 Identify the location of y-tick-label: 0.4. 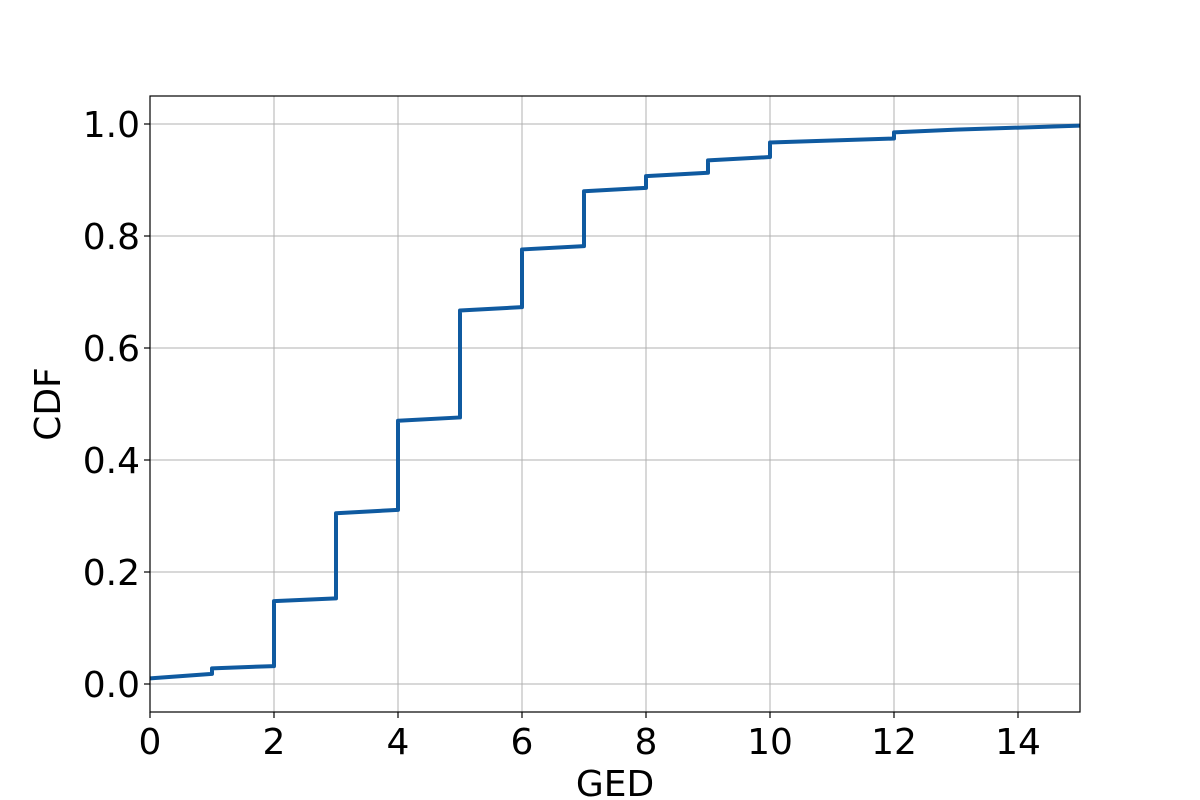
(111, 461).